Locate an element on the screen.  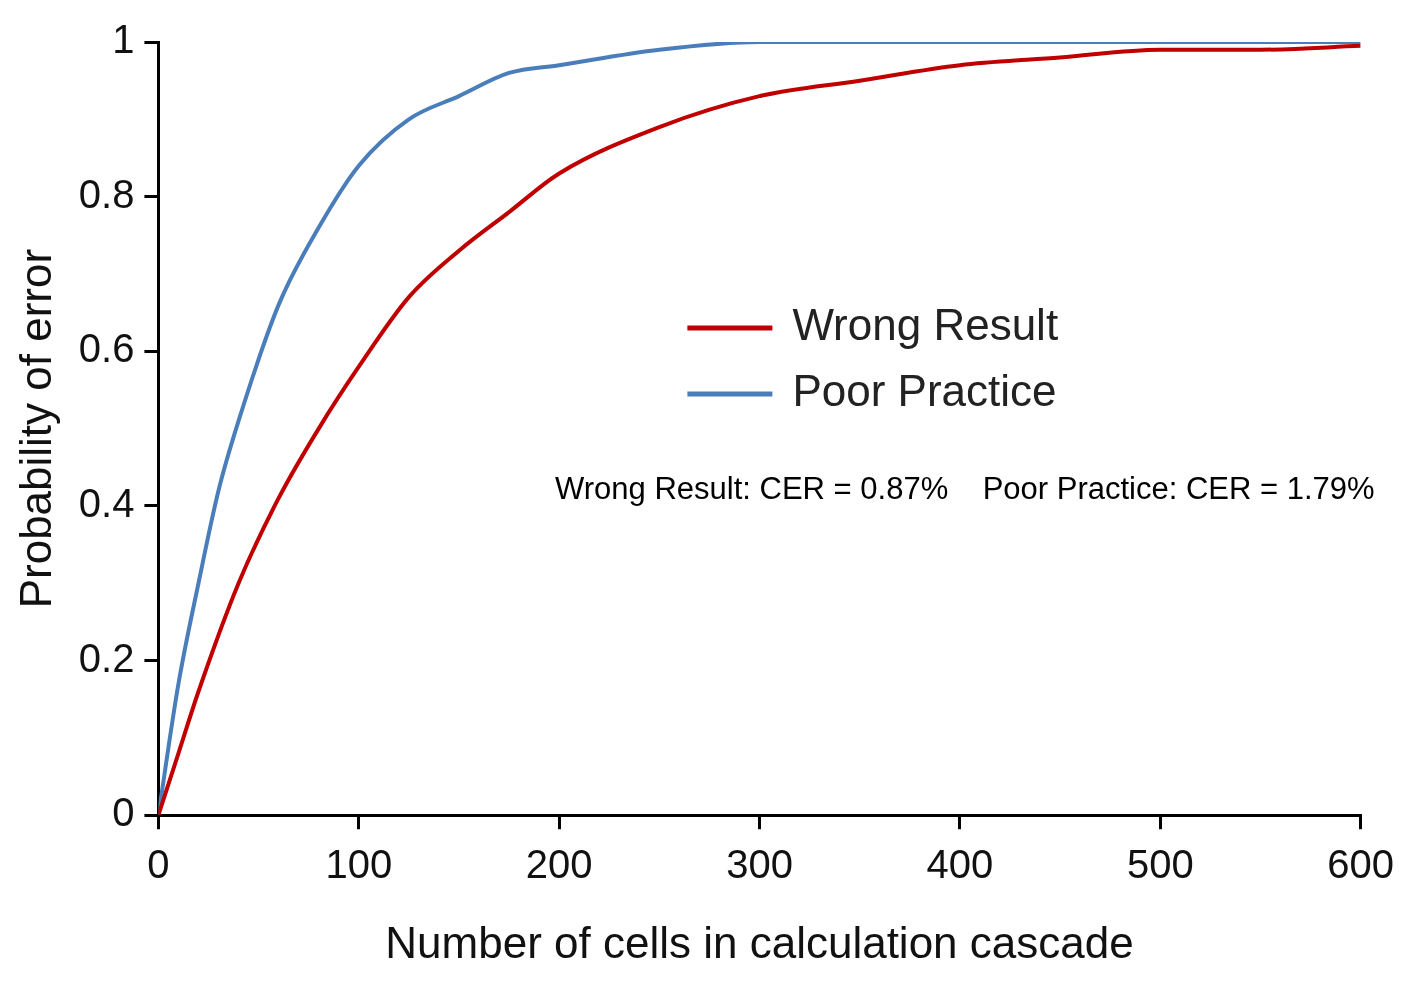
x-axis-title: Number of cells in calculation cascade is located at coordinates (759, 942).